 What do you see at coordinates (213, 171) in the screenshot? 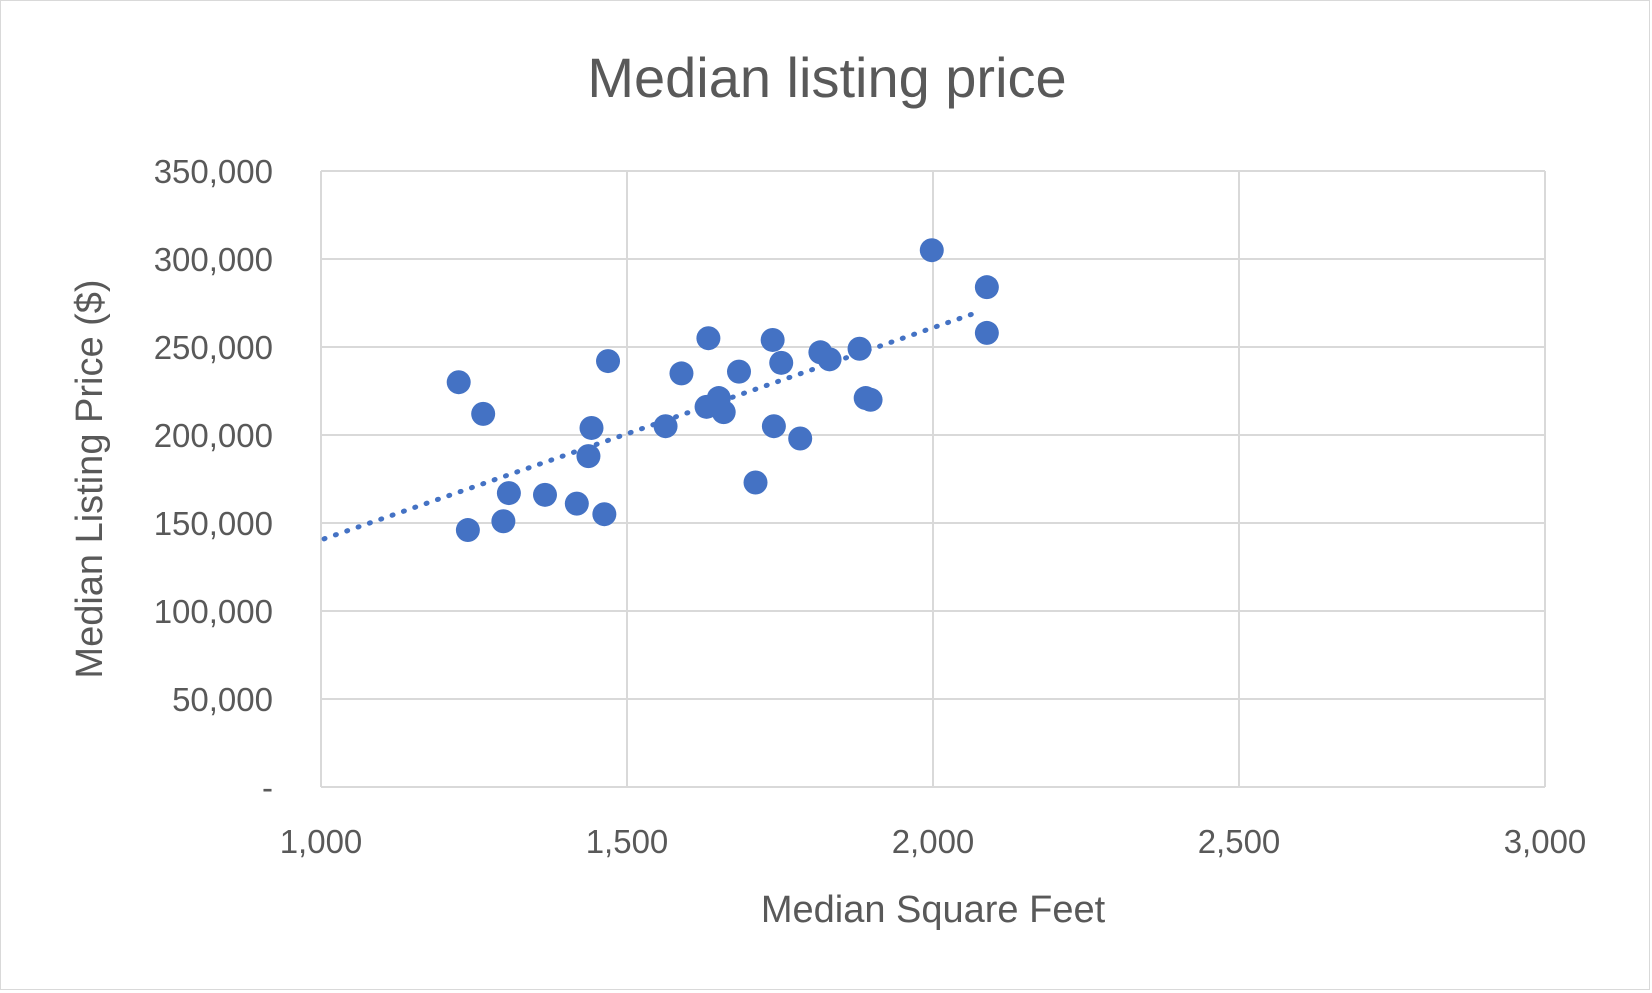
I see `y-tick-label: 350,000` at bounding box center [213, 171].